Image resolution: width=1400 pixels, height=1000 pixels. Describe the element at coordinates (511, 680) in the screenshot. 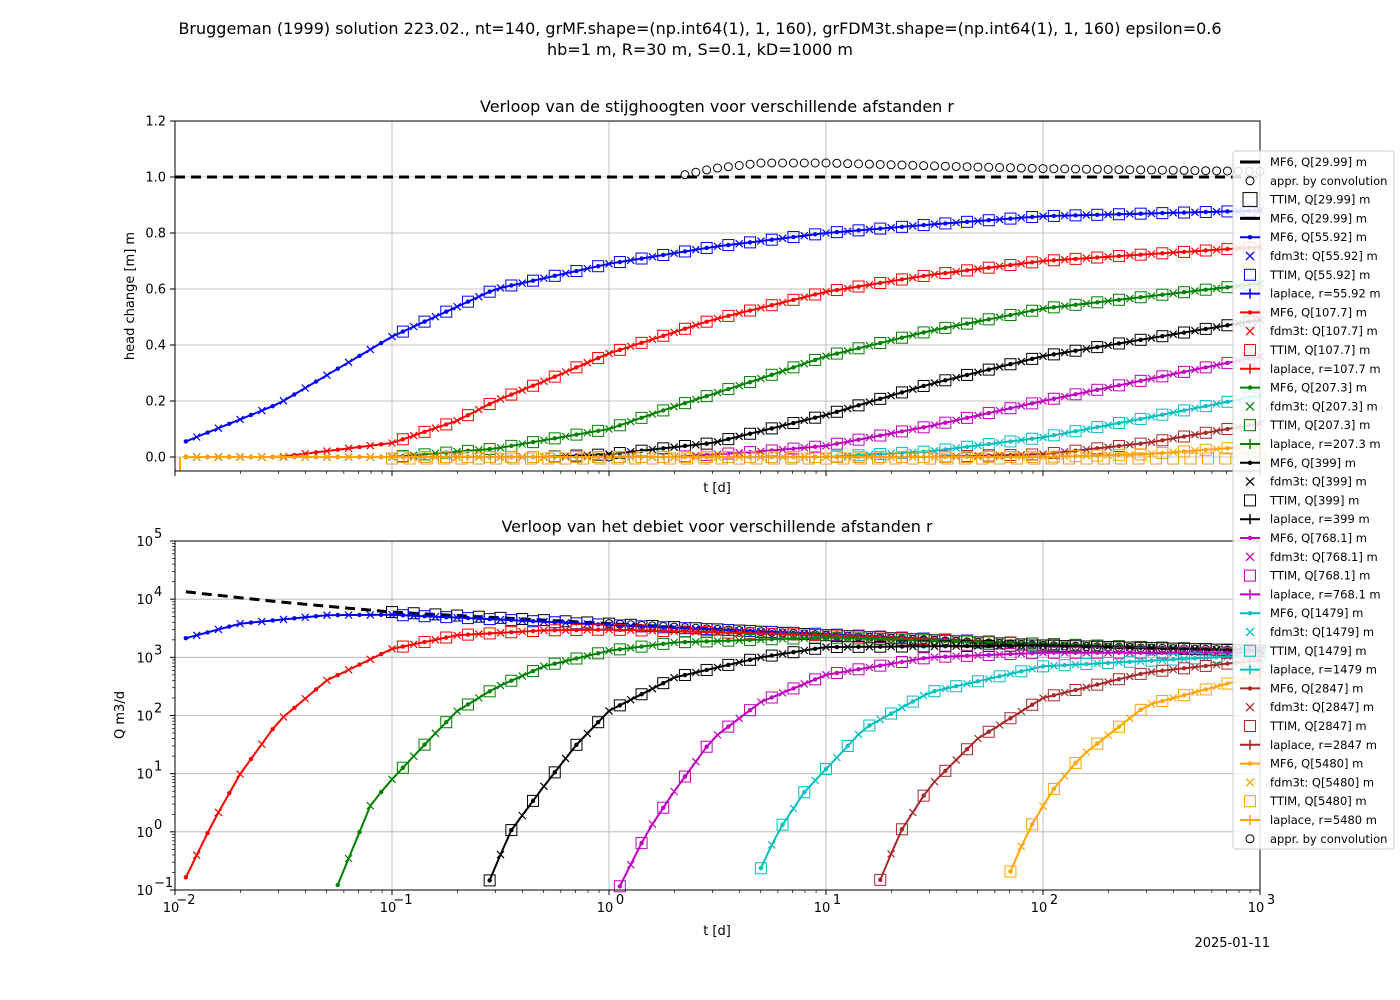

I see `discharge-r207.3-dot` at that location.